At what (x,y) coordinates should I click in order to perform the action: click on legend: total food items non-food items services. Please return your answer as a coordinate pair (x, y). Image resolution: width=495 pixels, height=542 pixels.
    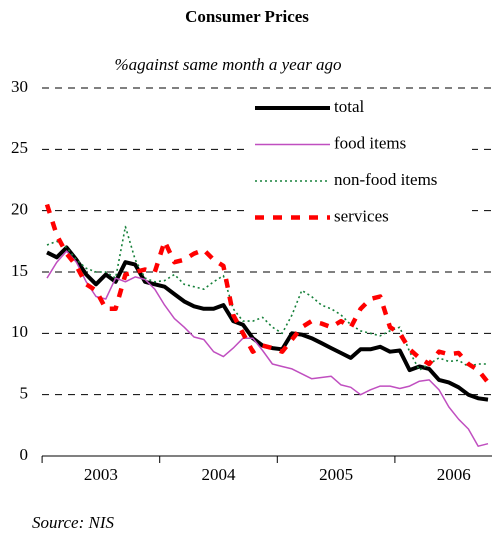
    Looking at the image, I should click on (361, 164).